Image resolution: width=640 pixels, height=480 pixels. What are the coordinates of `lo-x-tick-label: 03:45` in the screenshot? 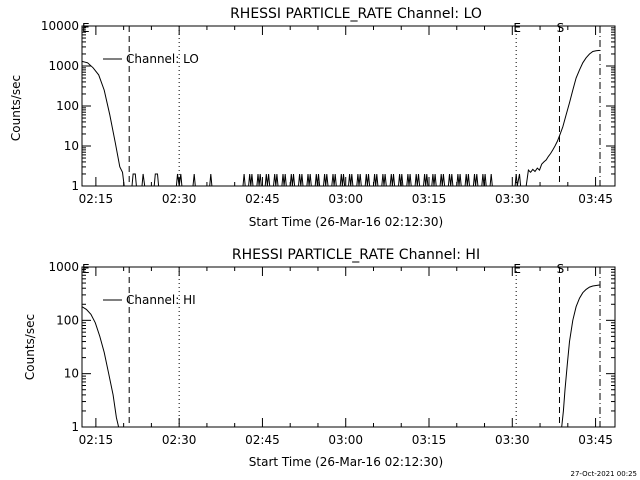 It's located at (595, 199).